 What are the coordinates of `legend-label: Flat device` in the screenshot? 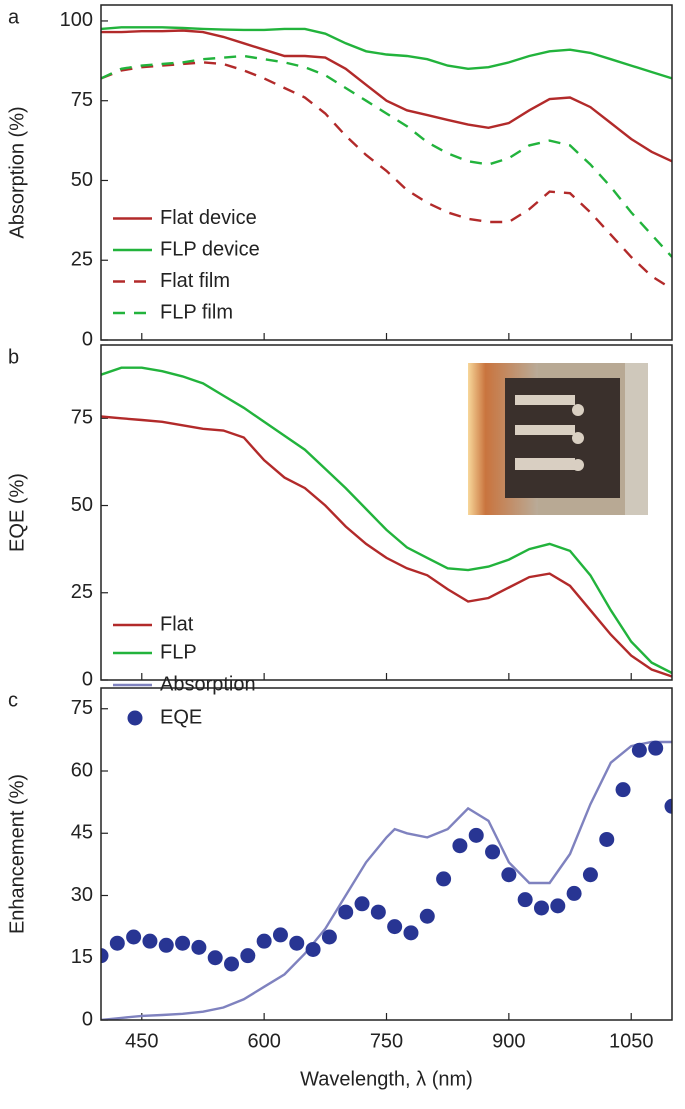 It's located at (208, 218).